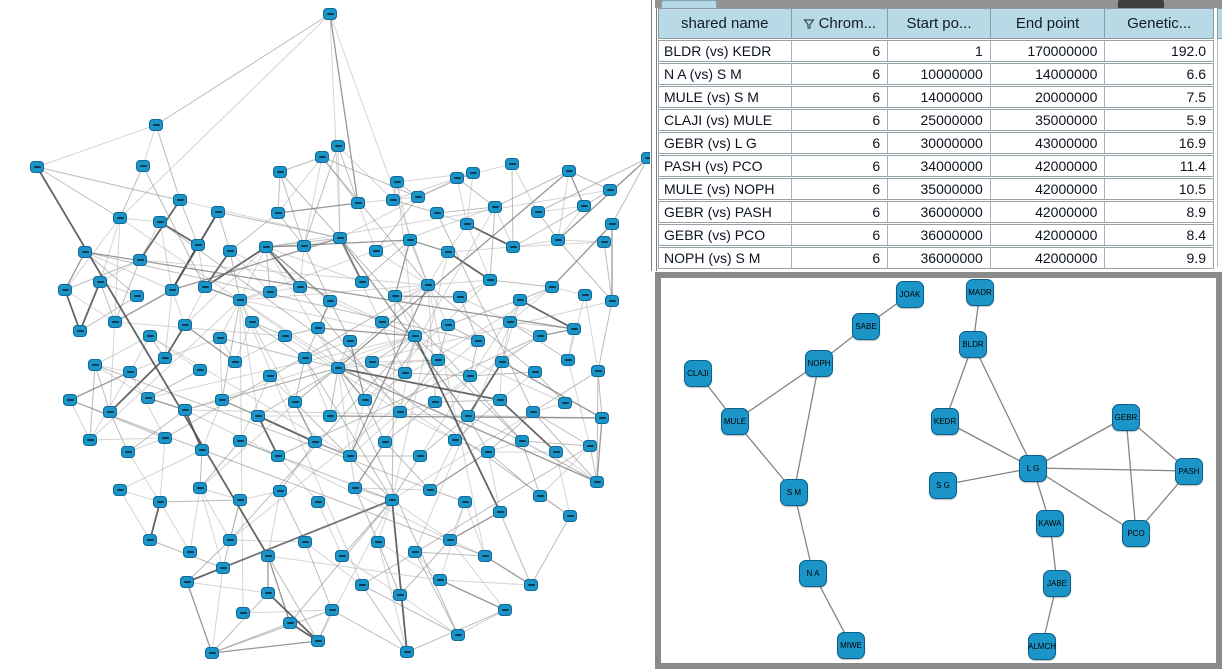 Image resolution: width=1222 pixels, height=669 pixels. I want to click on cell-shared-name: MULE (vs) S M, so click(725, 97).